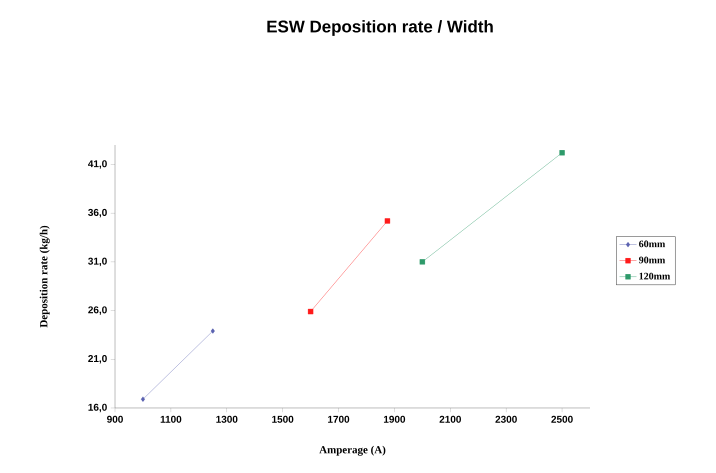 This screenshot has height=473, width=716. What do you see at coordinates (395, 419) in the screenshot?
I see `x-tick-label: 1900` at bounding box center [395, 419].